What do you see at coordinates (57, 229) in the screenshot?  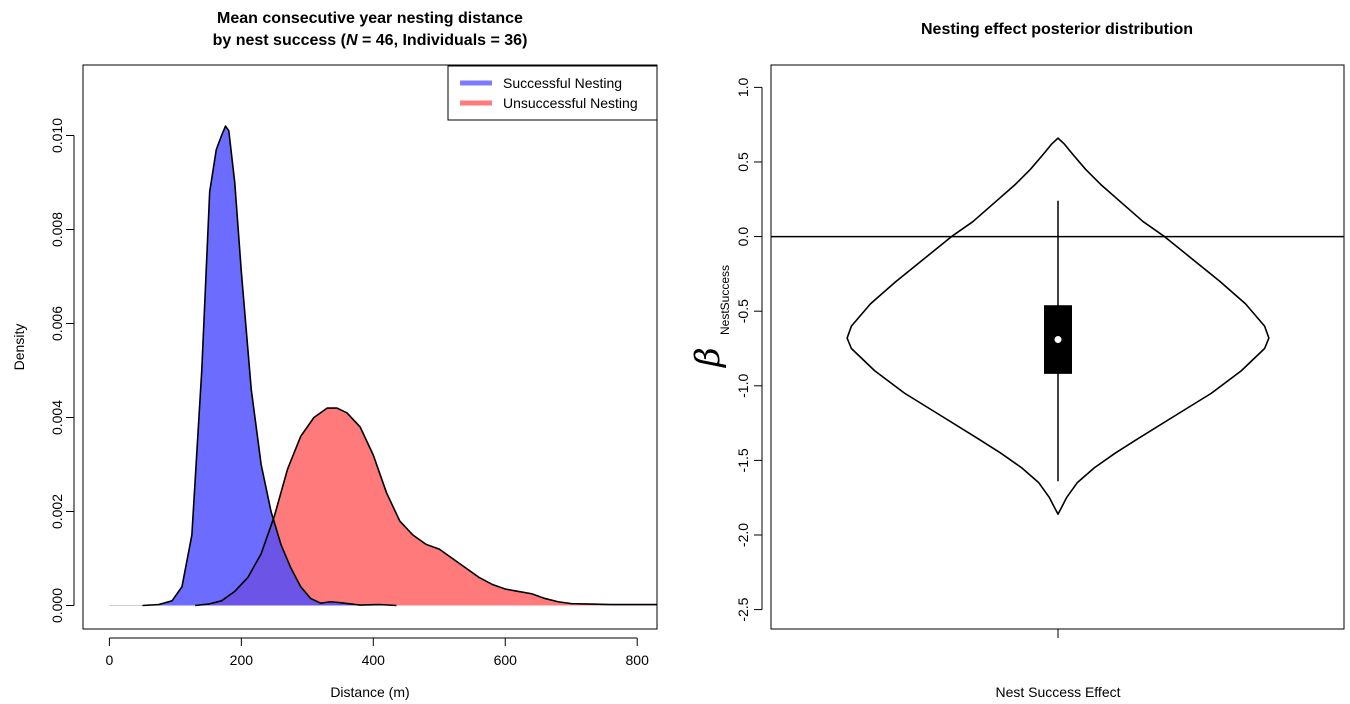 I see `left-y-tick-label: 0.008` at bounding box center [57, 229].